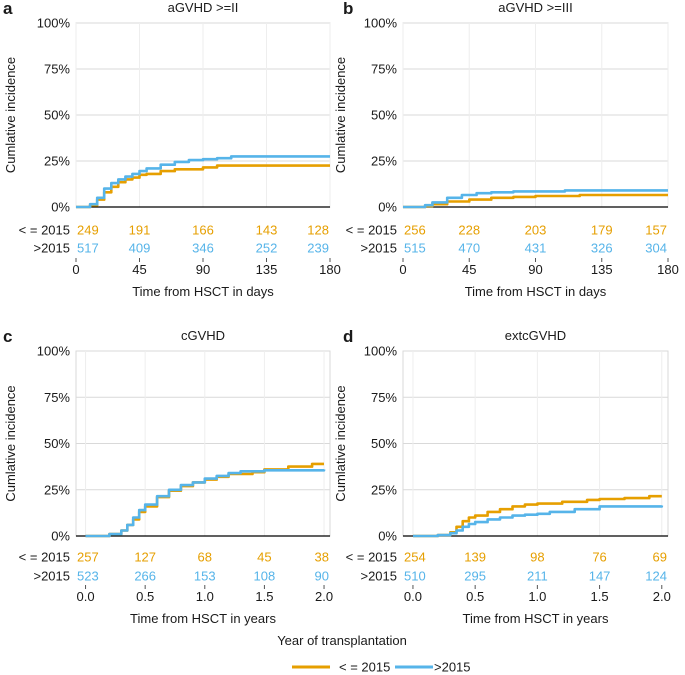 This screenshot has height=675, width=685. Describe the element at coordinates (415, 248) in the screenshot. I see `risk-value: 515` at that location.